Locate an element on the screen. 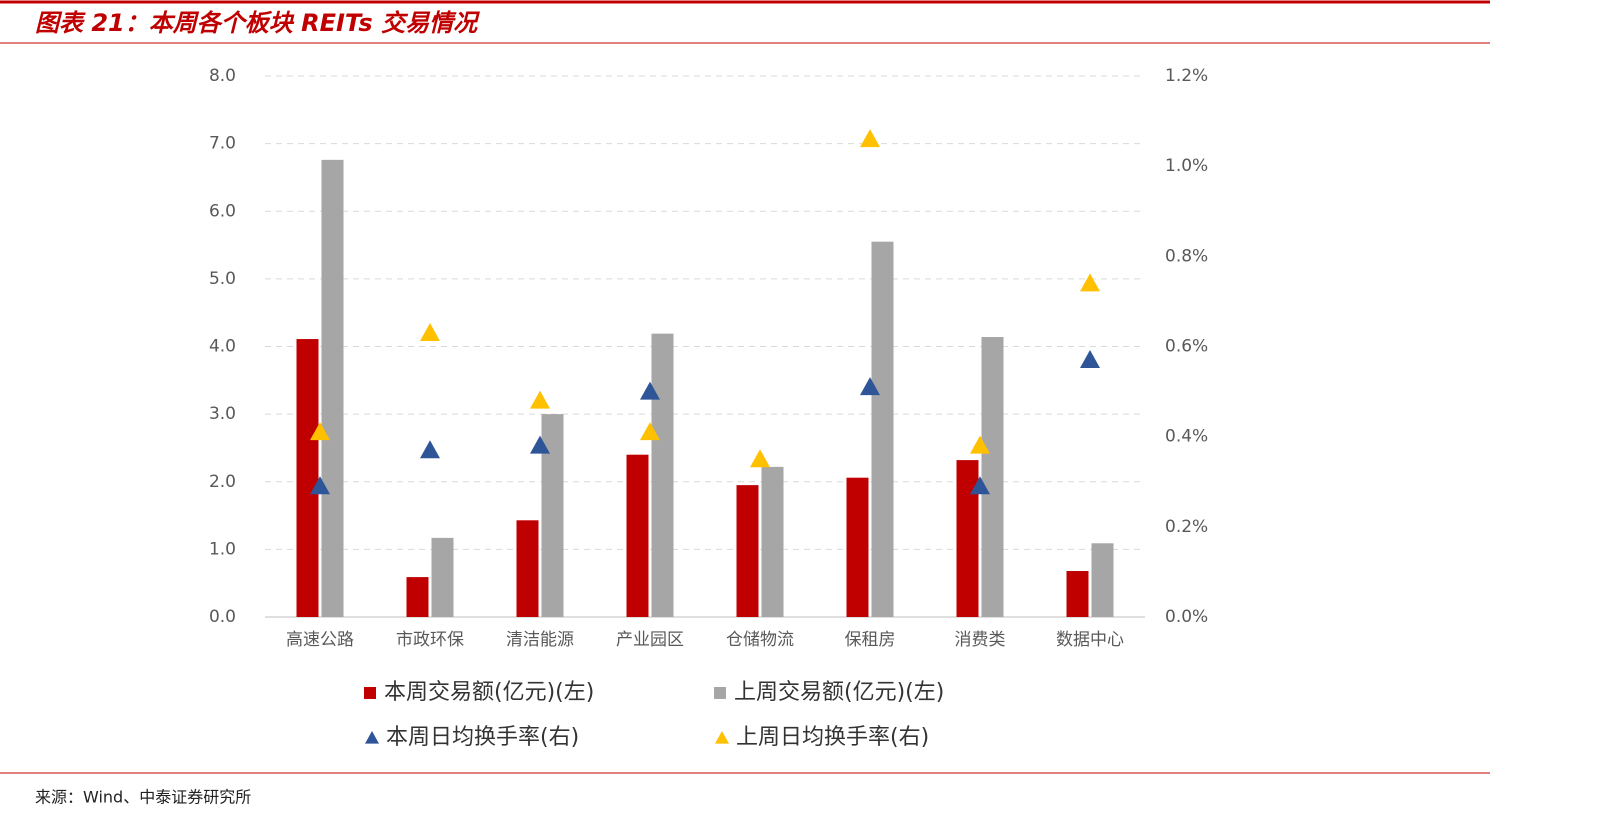  legend-label: 上周交易额(亿元)(左) is located at coordinates (839, 692).